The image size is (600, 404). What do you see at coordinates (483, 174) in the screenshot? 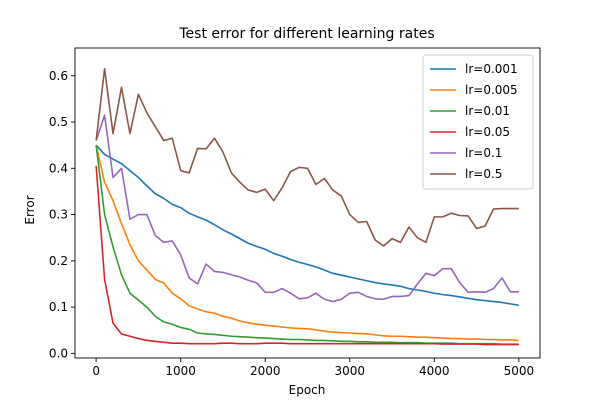
I see `legend-label-5: lr=0.5` at bounding box center [483, 174].